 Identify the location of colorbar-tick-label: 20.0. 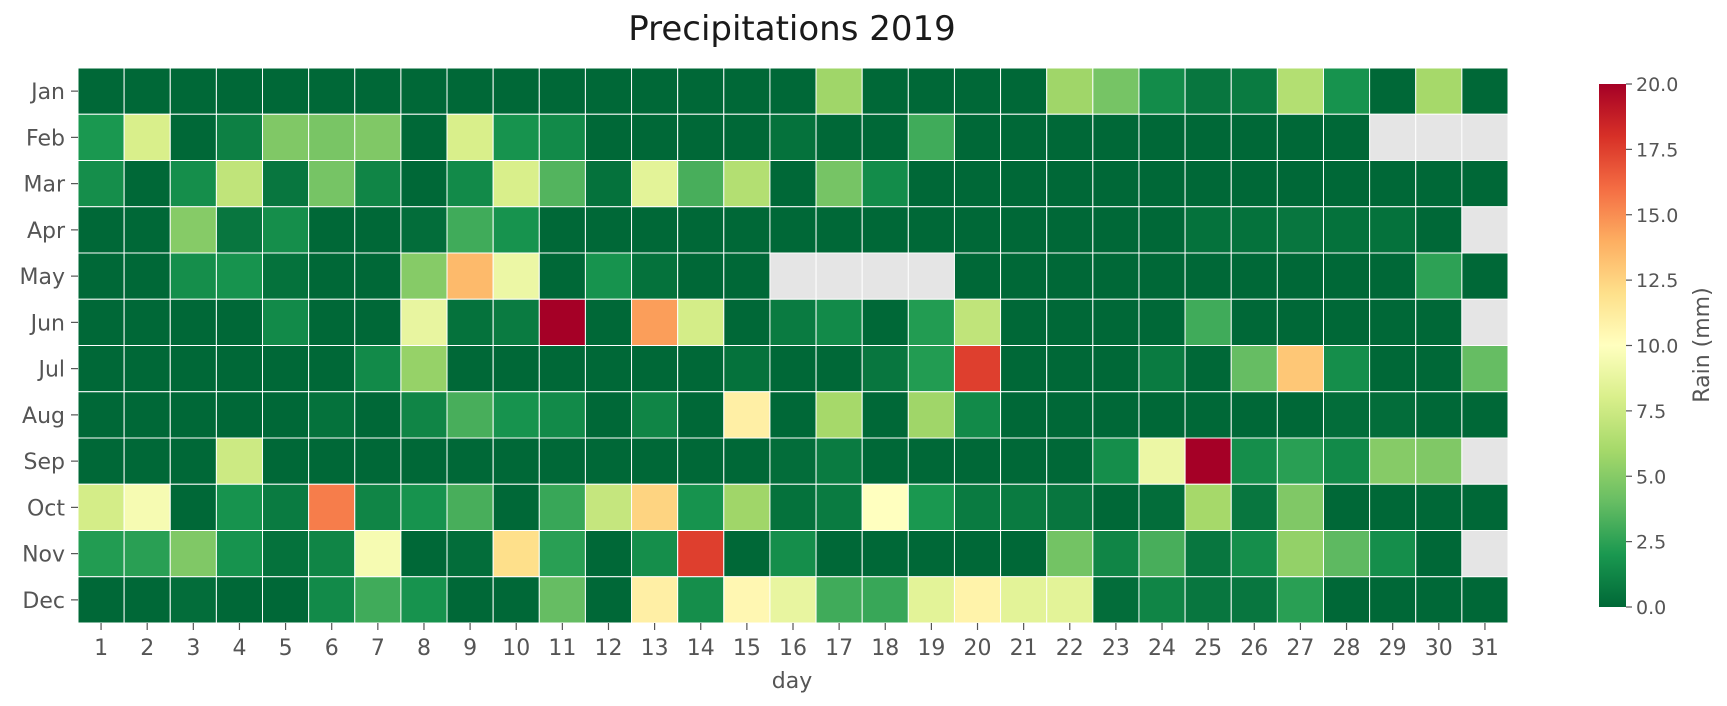
(1657, 85).